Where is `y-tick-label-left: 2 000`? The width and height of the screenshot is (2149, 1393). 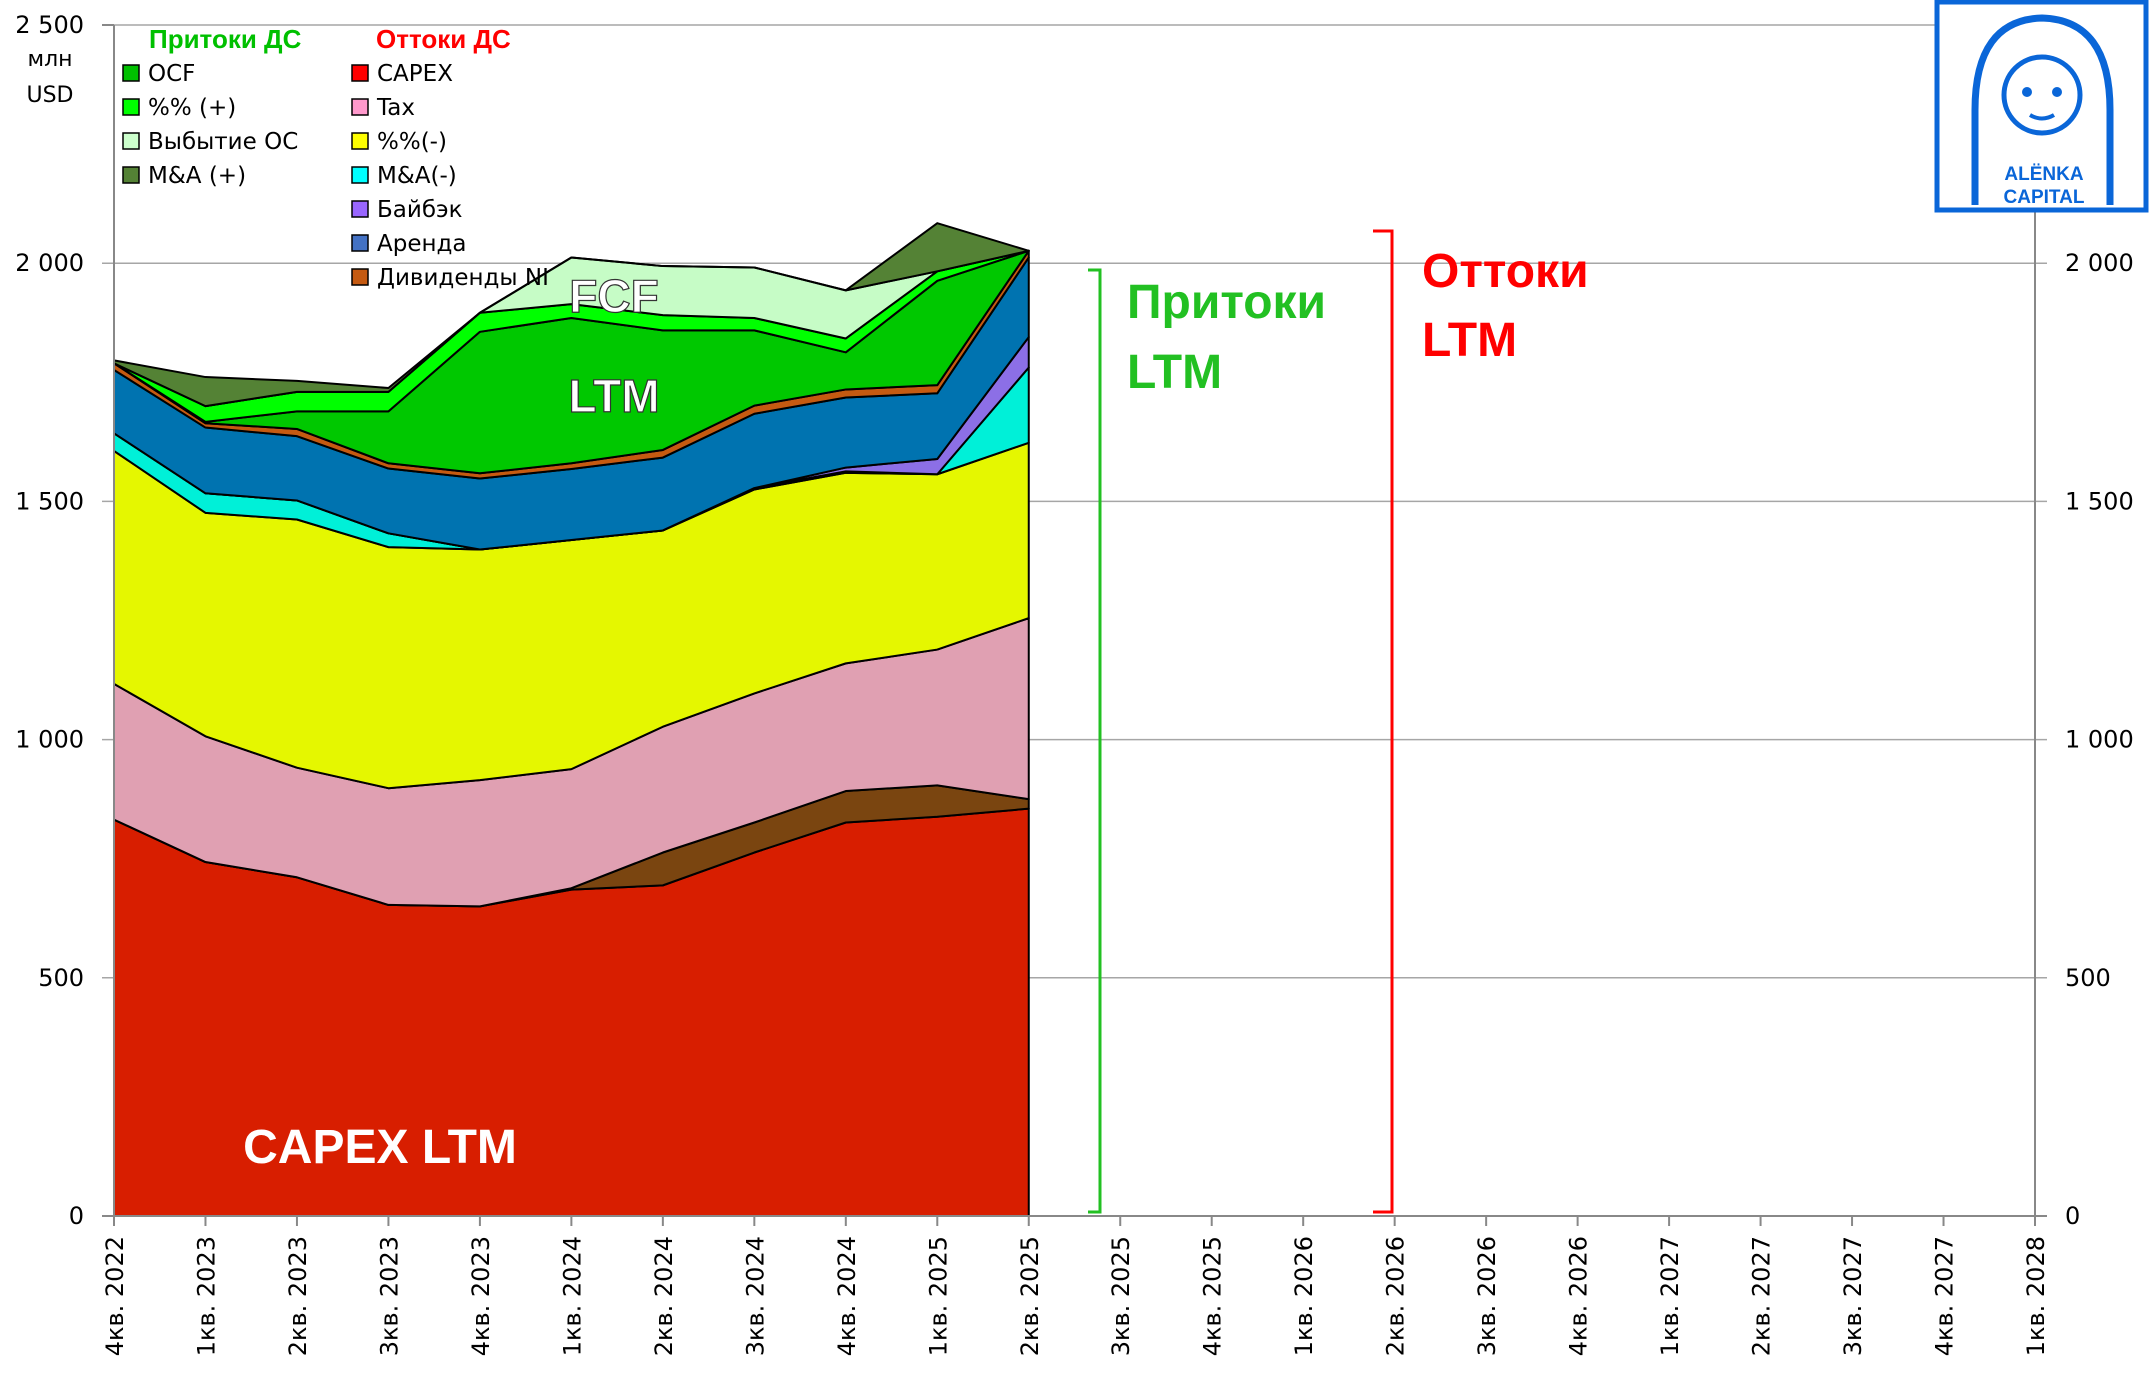
y-tick-label-left: 2 000 is located at coordinates (49, 263).